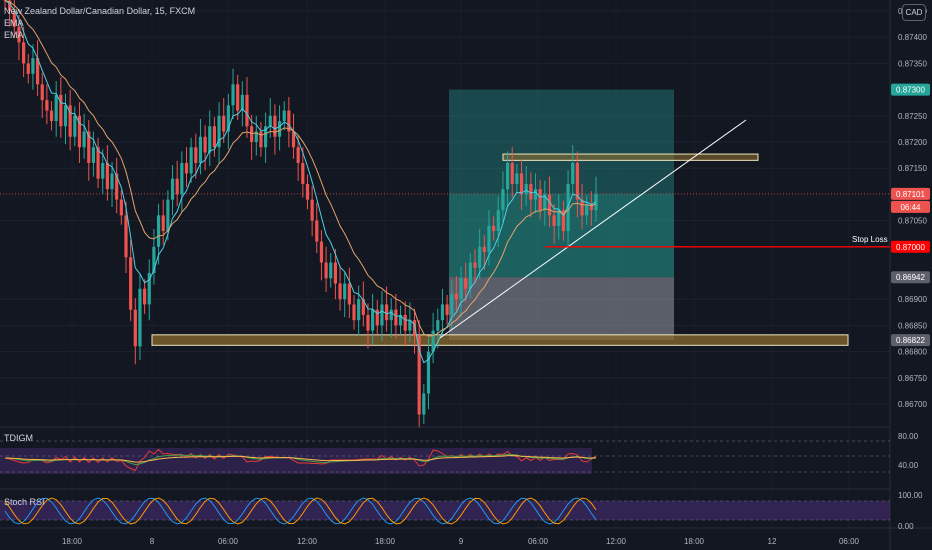 This screenshot has height=550, width=932. I want to click on last-price-label: 0.87101, so click(910, 194).